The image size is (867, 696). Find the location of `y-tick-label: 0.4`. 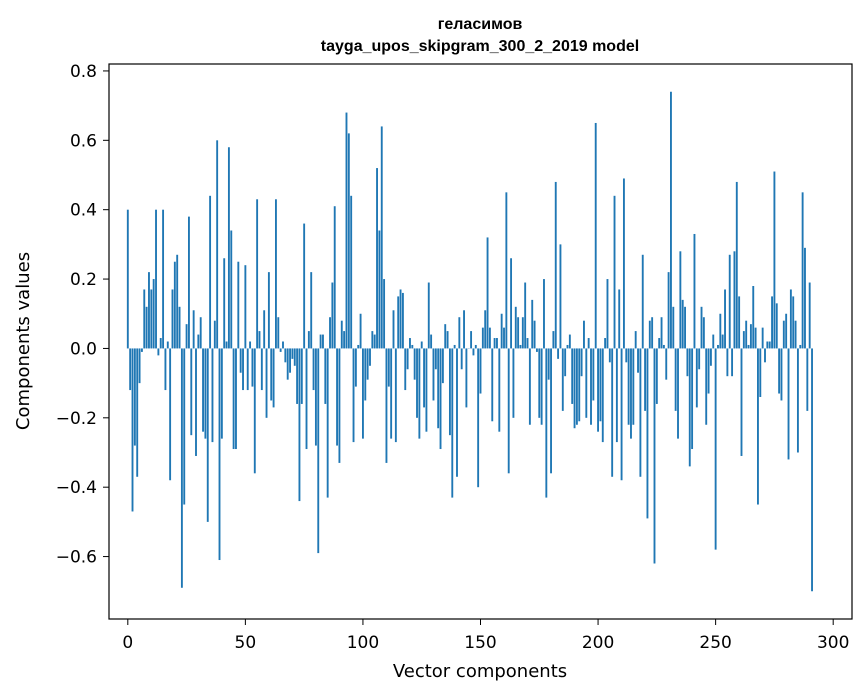

y-tick-label: 0.4 is located at coordinates (83, 211).